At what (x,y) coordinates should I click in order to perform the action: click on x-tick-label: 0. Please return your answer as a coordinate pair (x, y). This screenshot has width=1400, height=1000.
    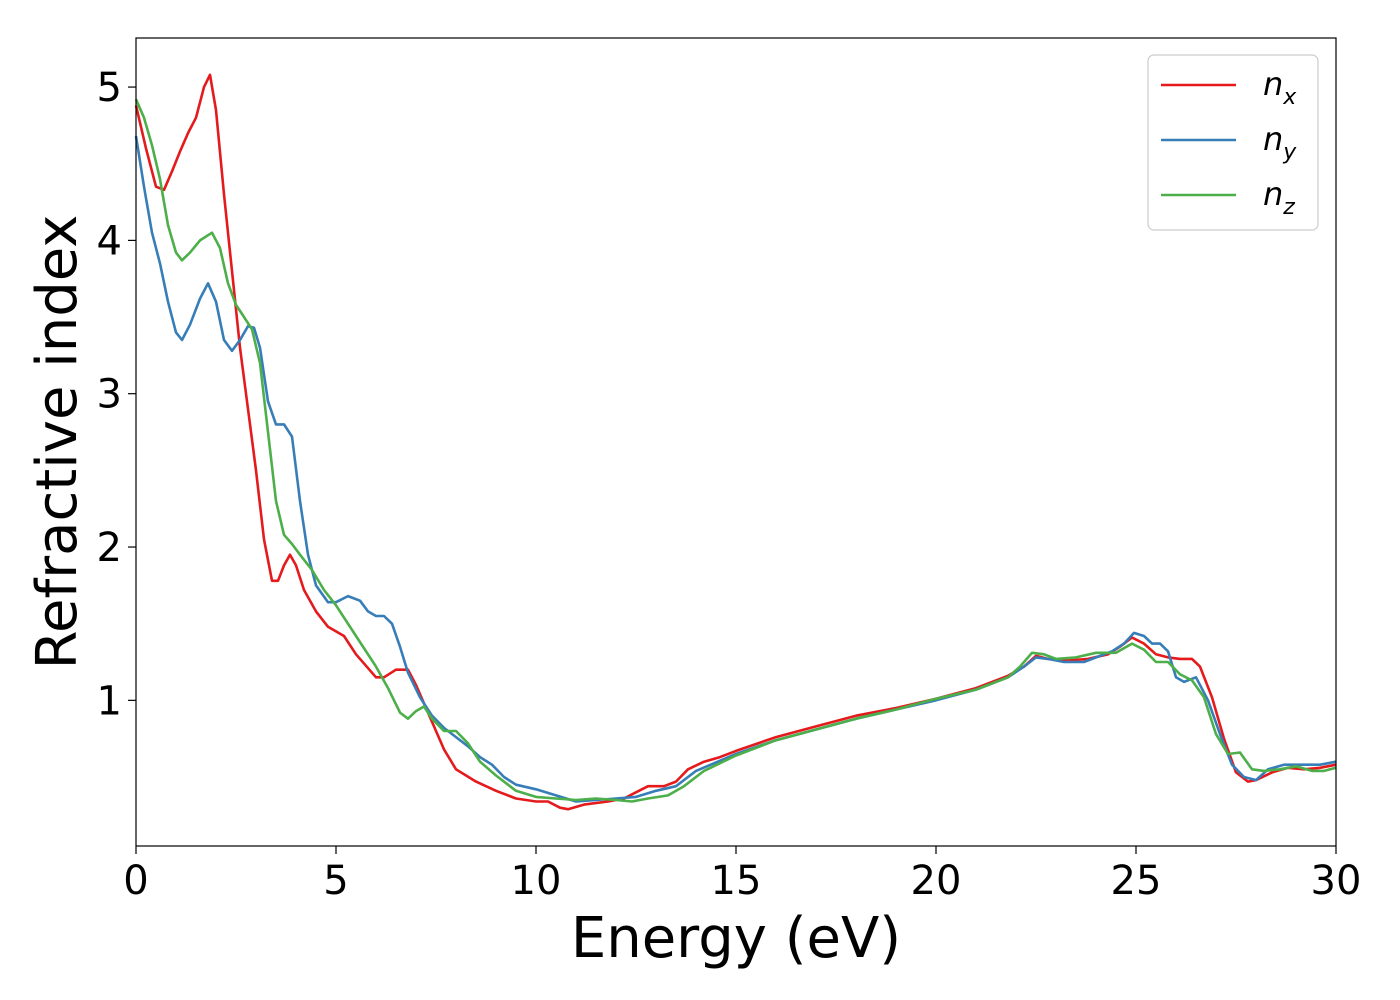
    Looking at the image, I should click on (135, 881).